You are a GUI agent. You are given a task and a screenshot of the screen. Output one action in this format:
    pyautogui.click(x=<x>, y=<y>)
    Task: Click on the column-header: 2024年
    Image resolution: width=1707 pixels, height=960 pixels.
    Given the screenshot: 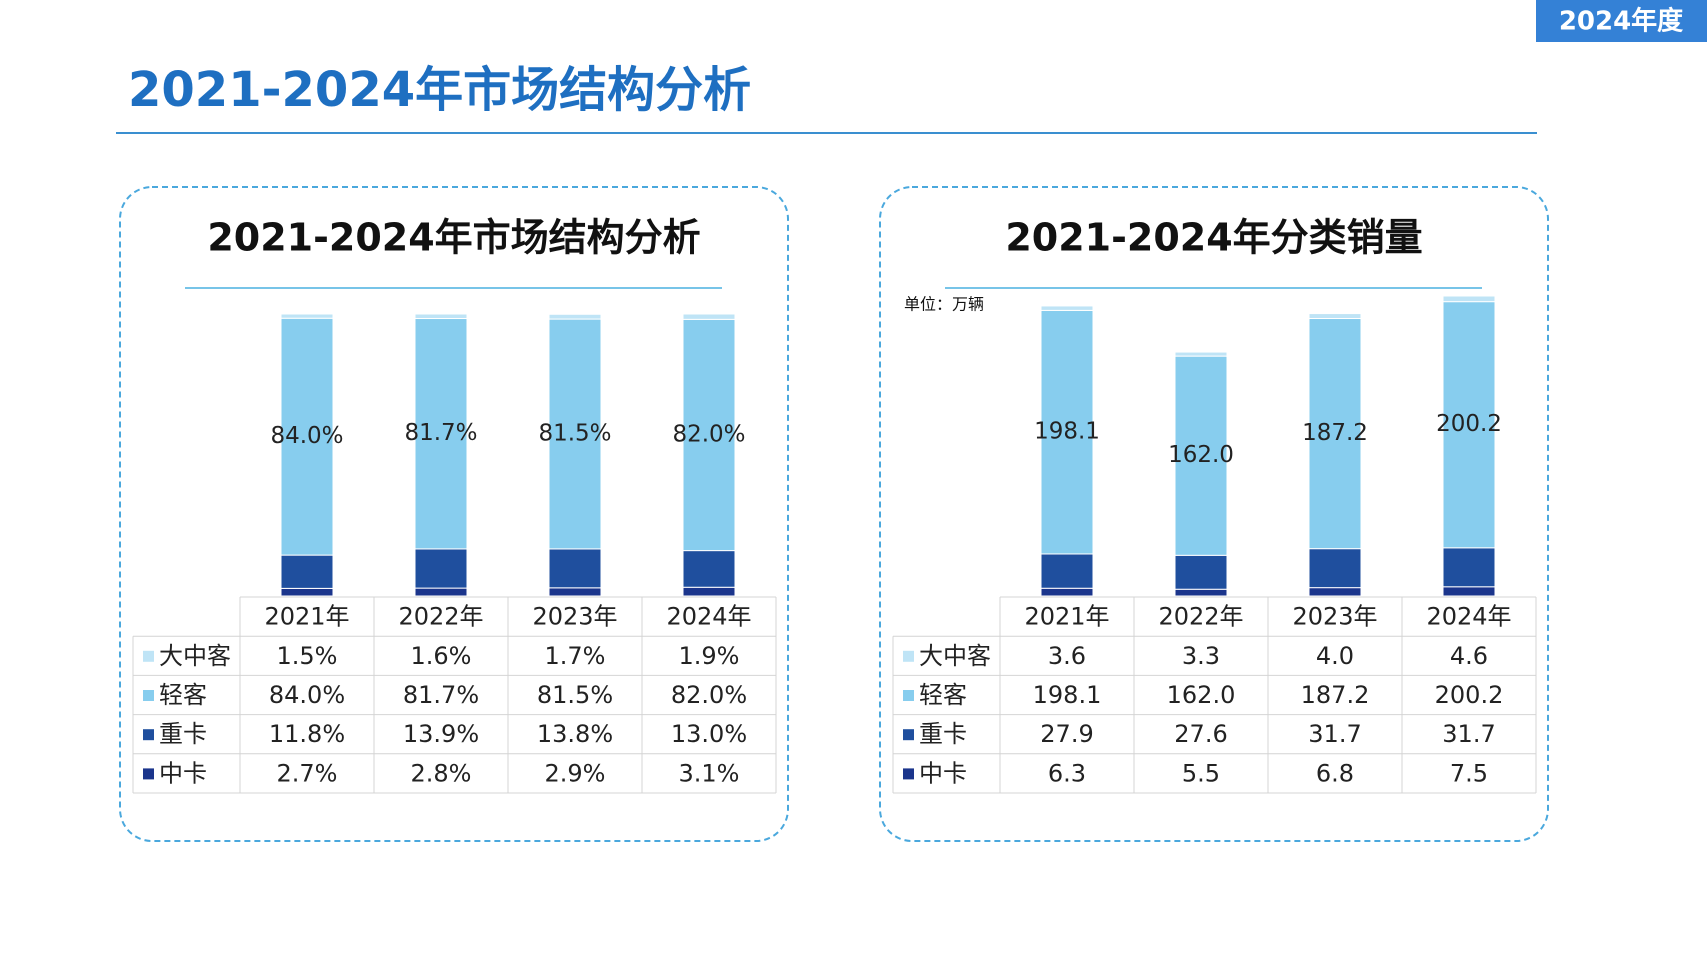 What is the action you would take?
    pyautogui.click(x=708, y=617)
    